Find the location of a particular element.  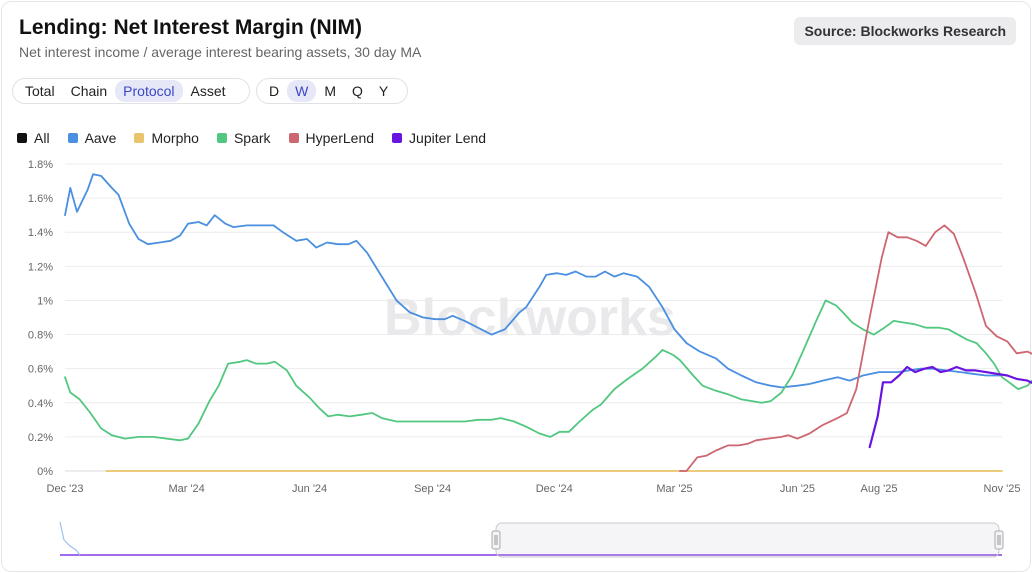

legend-label-hyperlend: HyperLend is located at coordinates (340, 138).